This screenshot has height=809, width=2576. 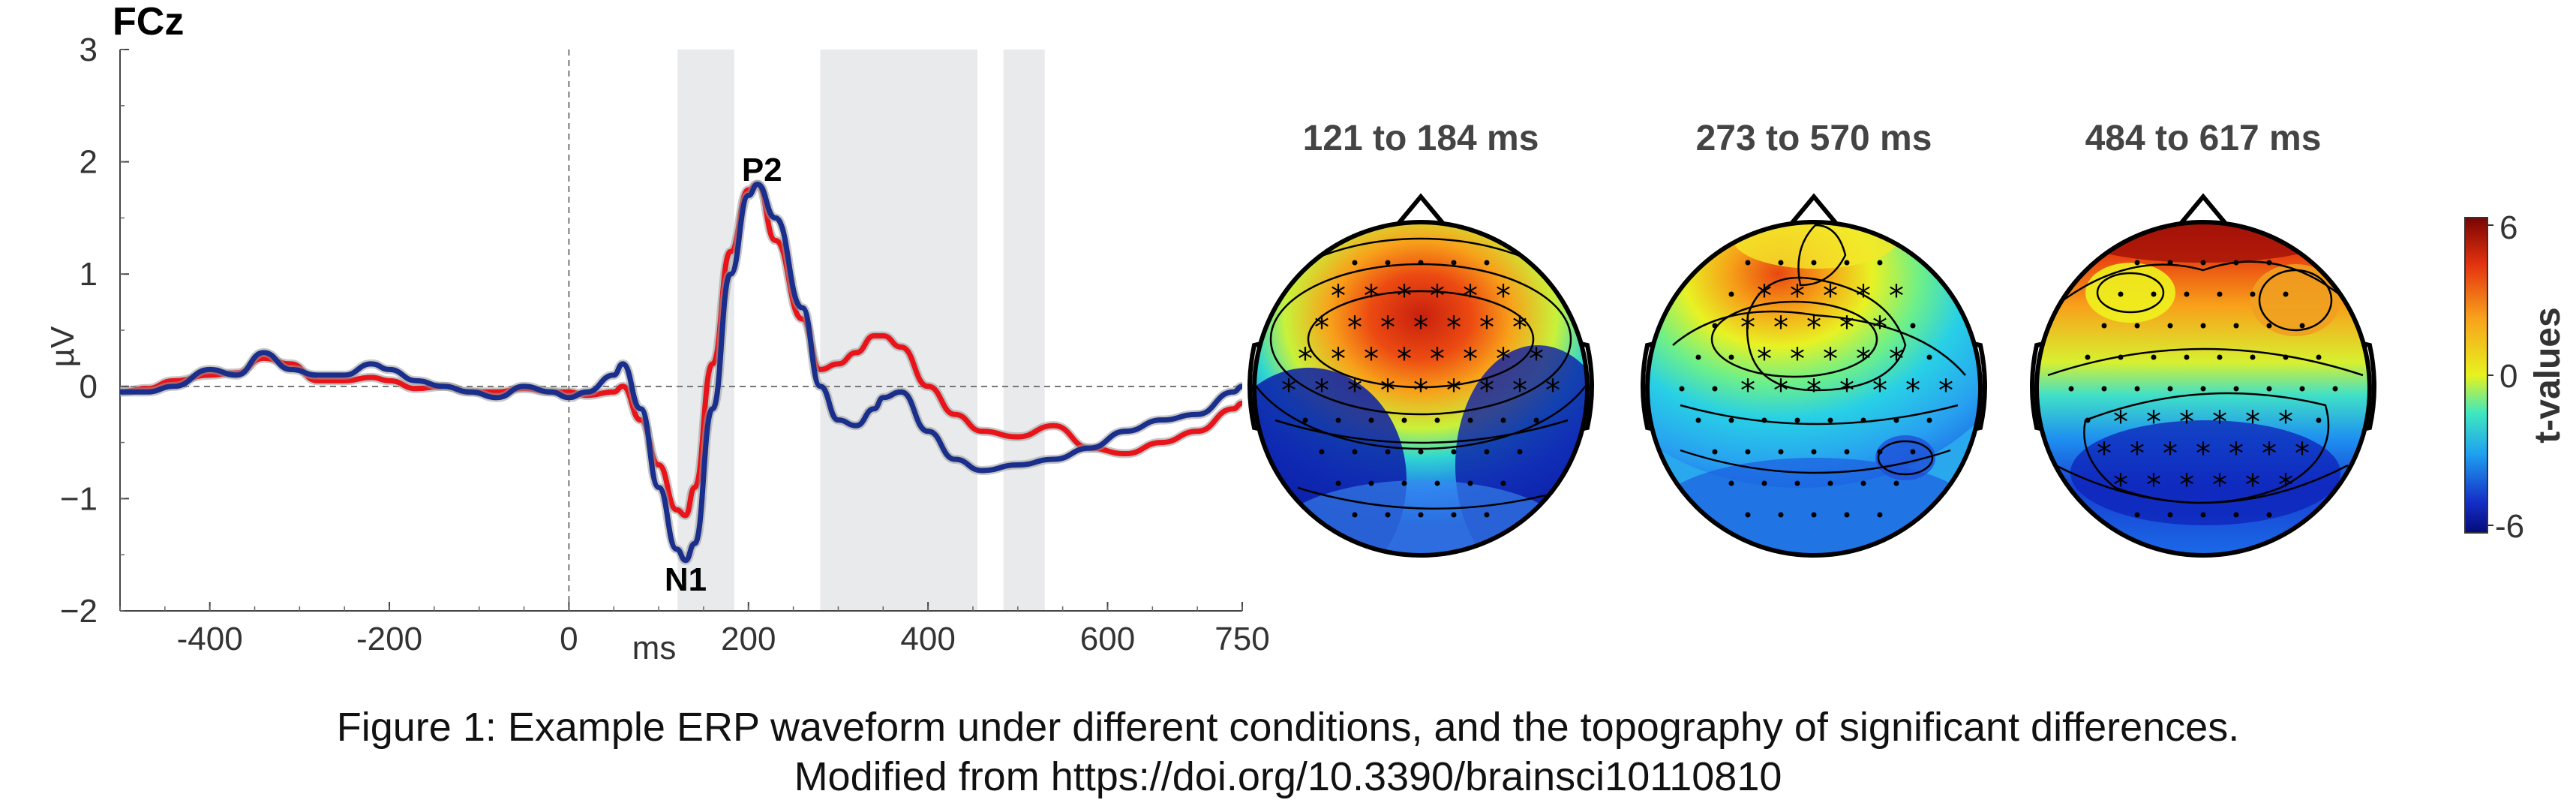 What do you see at coordinates (694, 630) in the screenshot?
I see `x-tick-group: -400 -200 0 200 400 600 750` at bounding box center [694, 630].